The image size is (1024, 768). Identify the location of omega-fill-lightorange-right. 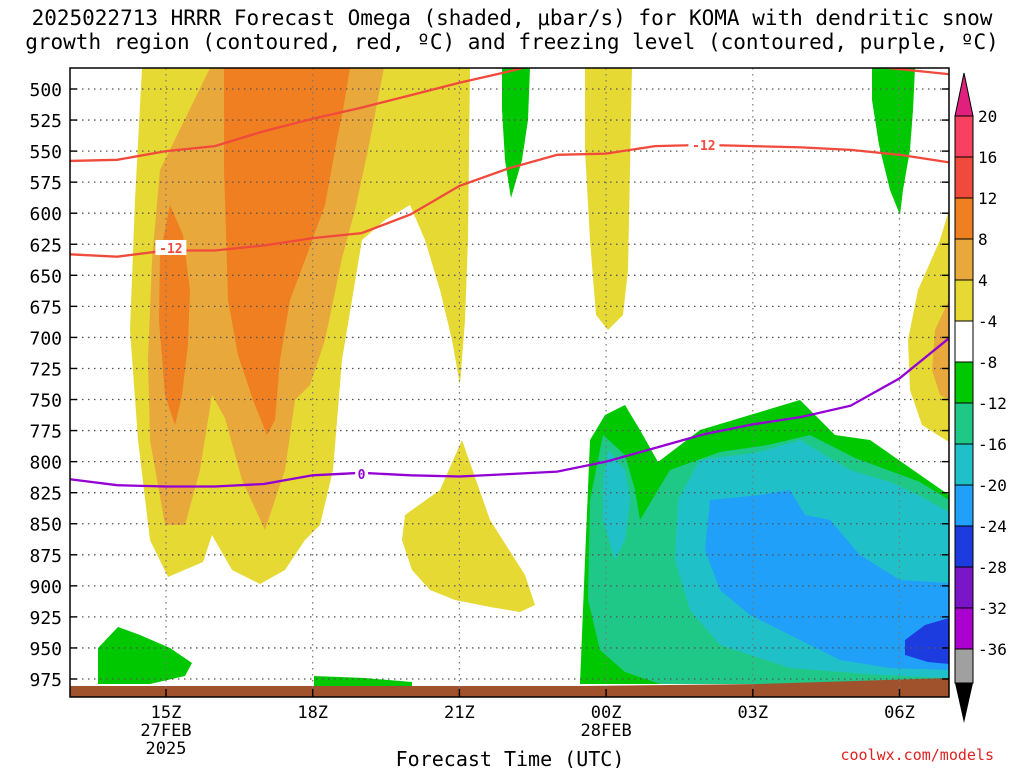
(940, 350).